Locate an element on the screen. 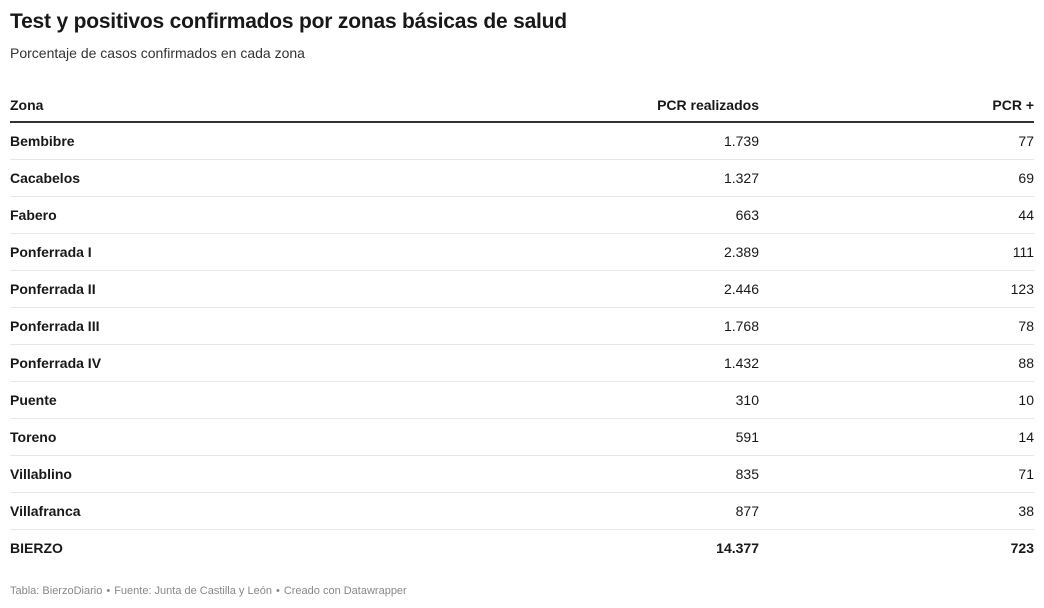  cell-pcr-realizados: 1.768 is located at coordinates (664, 326).